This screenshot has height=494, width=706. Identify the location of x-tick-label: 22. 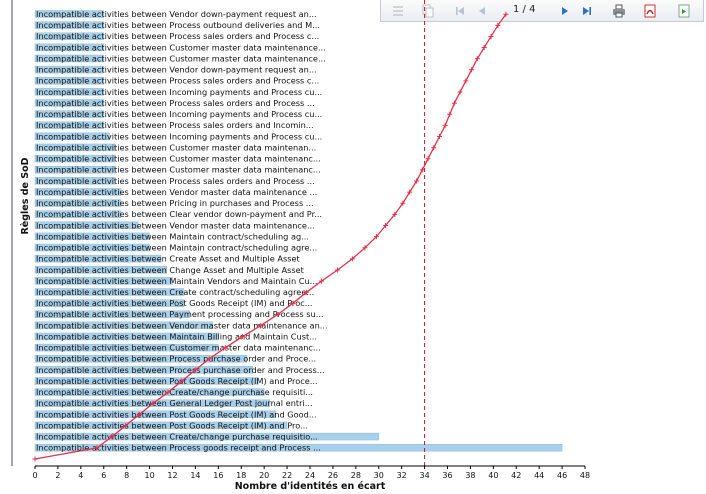
(287, 475).